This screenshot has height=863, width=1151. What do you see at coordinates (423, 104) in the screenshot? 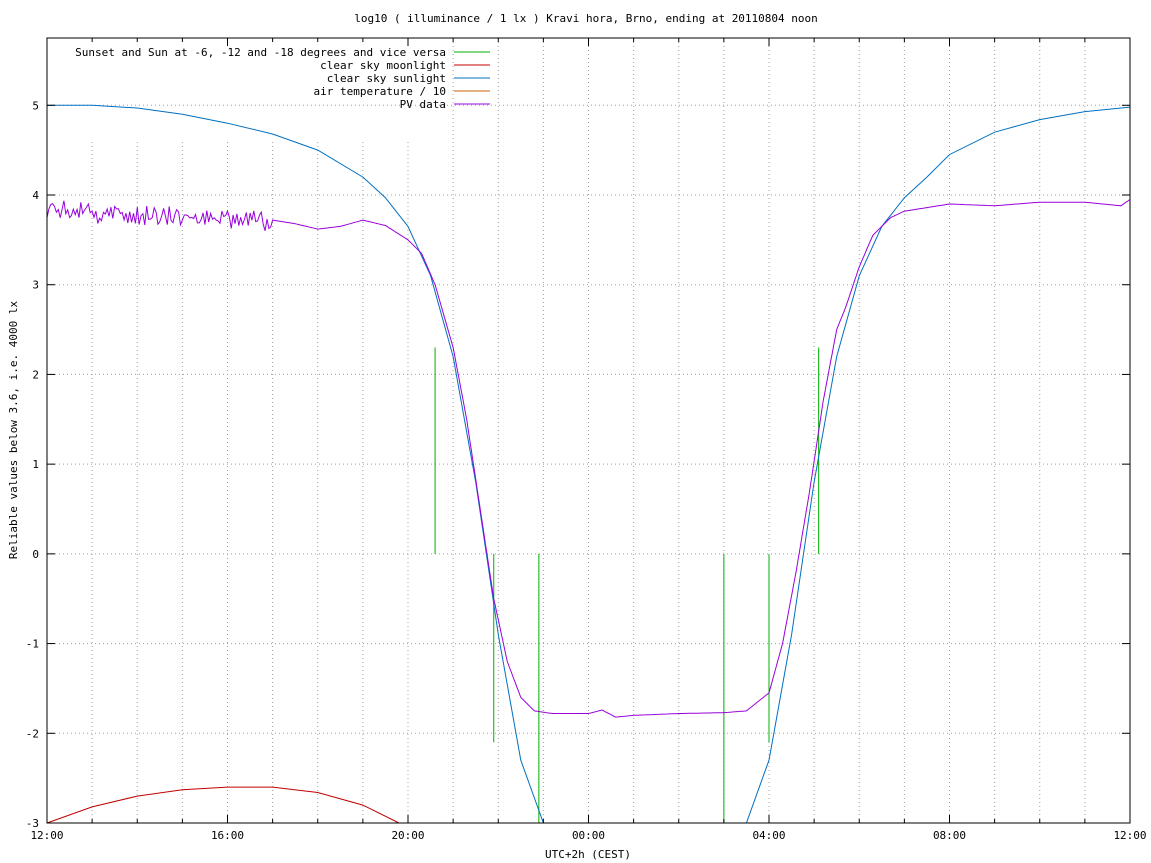
I see `legend-label: PV data` at bounding box center [423, 104].